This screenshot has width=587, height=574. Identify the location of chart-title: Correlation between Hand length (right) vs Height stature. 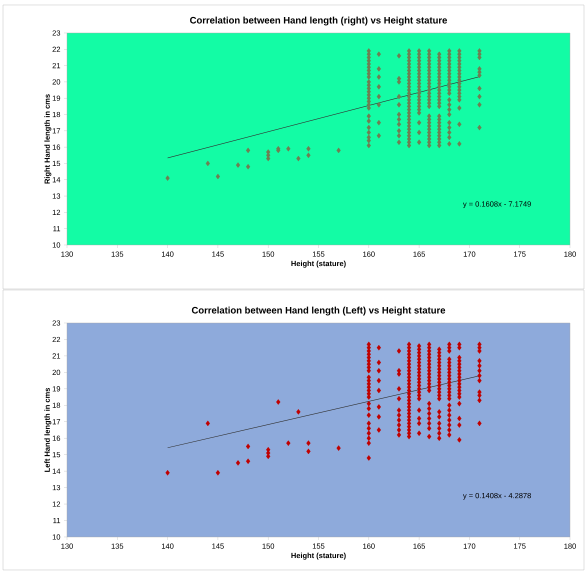
(319, 21).